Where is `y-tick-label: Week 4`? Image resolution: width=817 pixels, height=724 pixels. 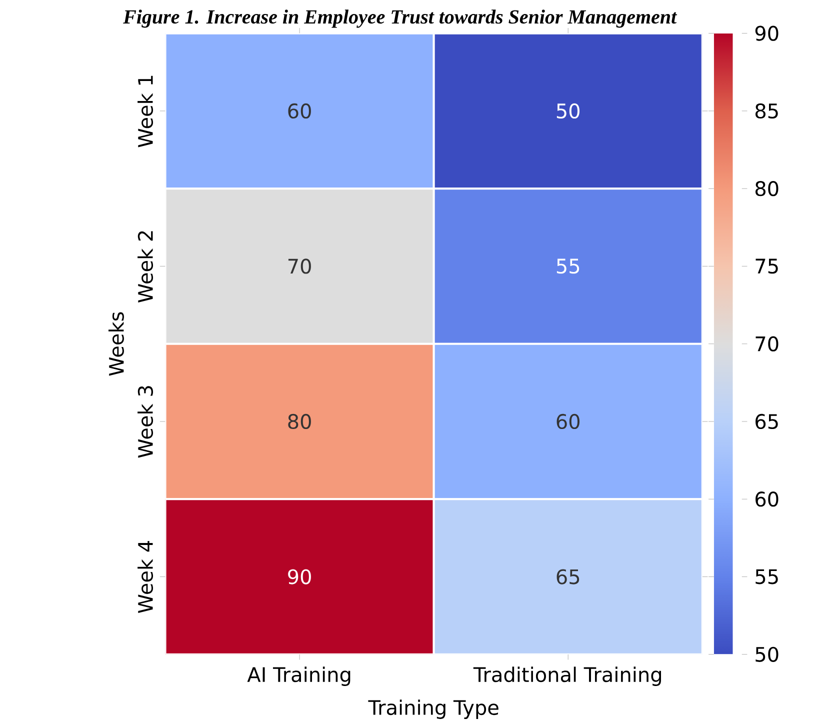 y-tick-label: Week 4 is located at coordinates (146, 577).